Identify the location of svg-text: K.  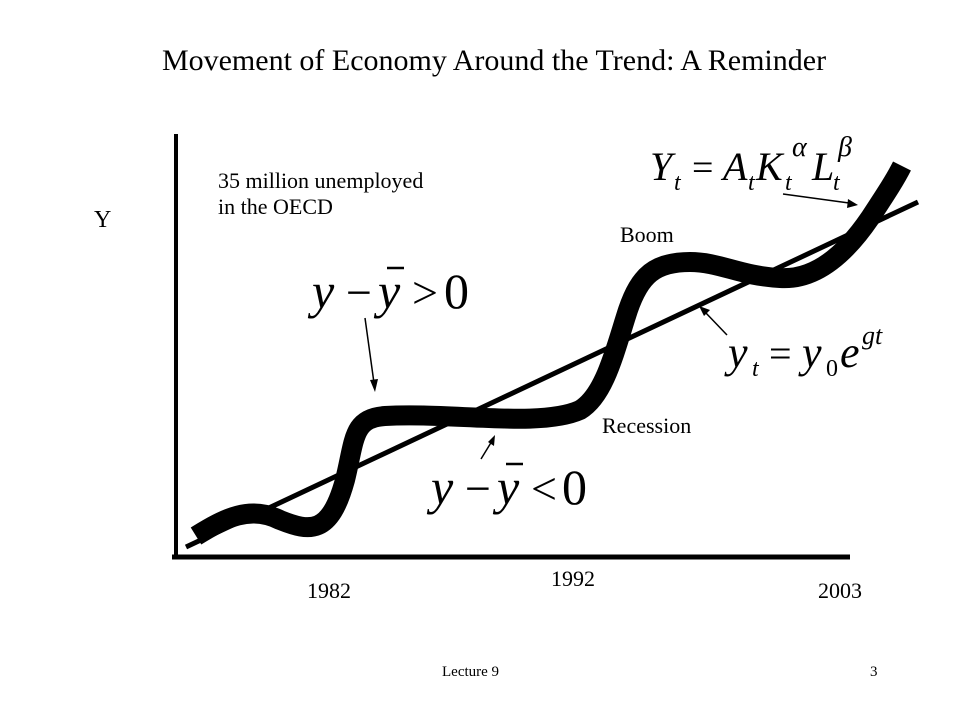
(770, 166).